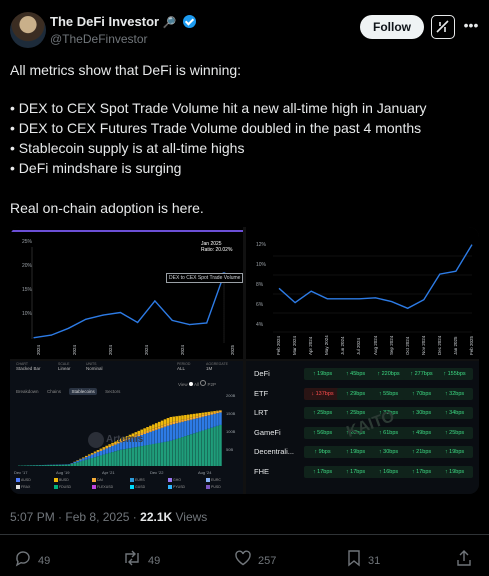 Image resolution: width=489 pixels, height=576 pixels. What do you see at coordinates (28, 30) in the screenshot?
I see `author-avatar` at bounding box center [28, 30].